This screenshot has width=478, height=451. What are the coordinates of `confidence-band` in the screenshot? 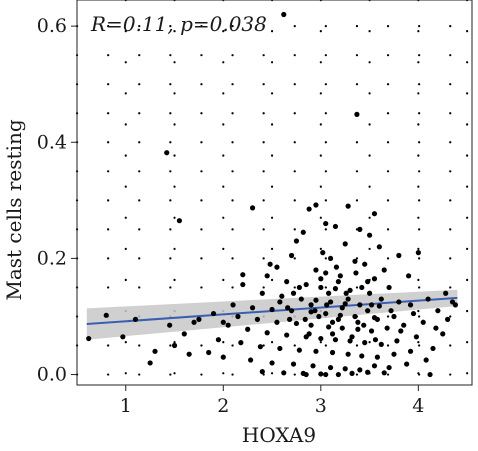 It's located at (272, 314).